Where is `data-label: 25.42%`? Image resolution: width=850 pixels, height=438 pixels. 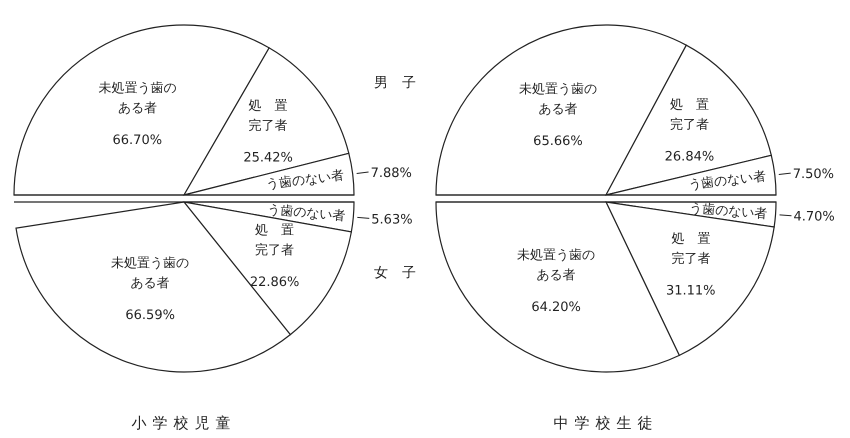 data-label: 25.42% is located at coordinates (268, 158).